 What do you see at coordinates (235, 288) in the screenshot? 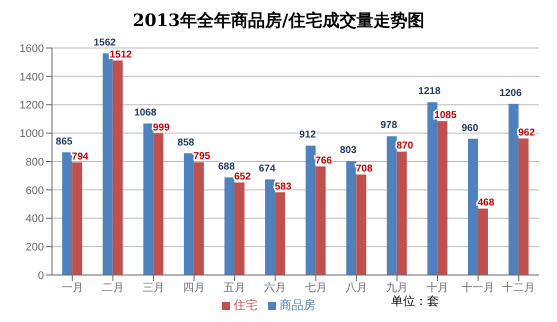
I see `x-tick-label: 五月` at bounding box center [235, 288].